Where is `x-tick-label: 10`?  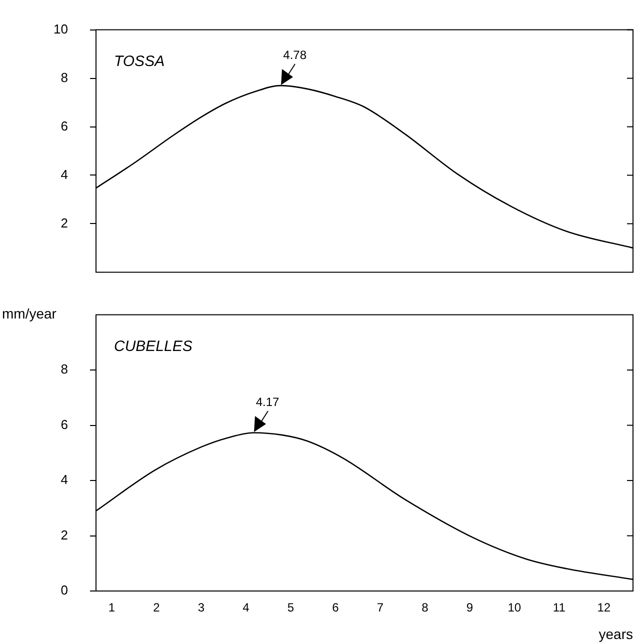
x-tick-label: 10 is located at coordinates (515, 607).